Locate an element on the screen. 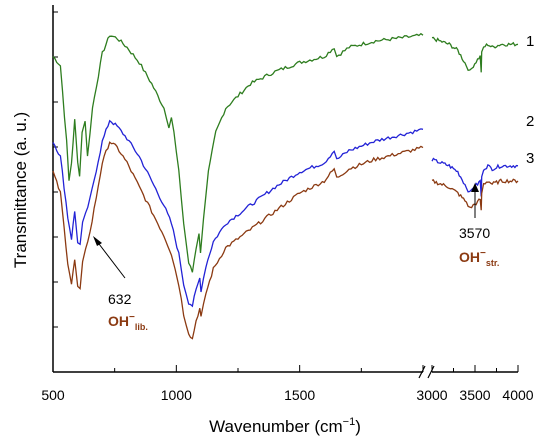  annotation-3570-label: OH−str. is located at coordinates (479, 258).